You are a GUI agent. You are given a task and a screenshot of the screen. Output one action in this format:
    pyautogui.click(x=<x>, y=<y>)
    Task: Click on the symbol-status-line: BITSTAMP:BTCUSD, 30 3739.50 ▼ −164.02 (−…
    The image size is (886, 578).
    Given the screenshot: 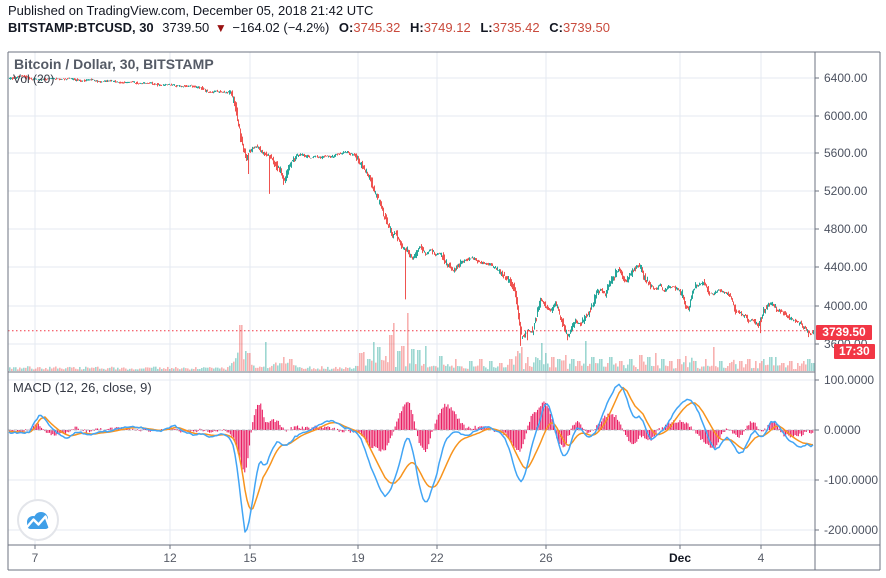 What is the action you would take?
    pyautogui.click(x=309, y=27)
    